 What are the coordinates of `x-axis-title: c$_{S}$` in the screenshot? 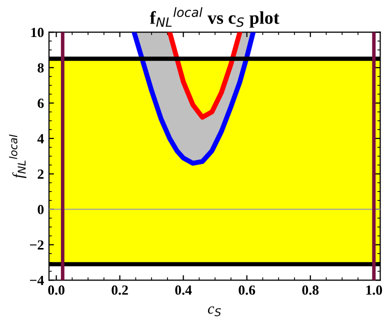 It's located at (214, 311).